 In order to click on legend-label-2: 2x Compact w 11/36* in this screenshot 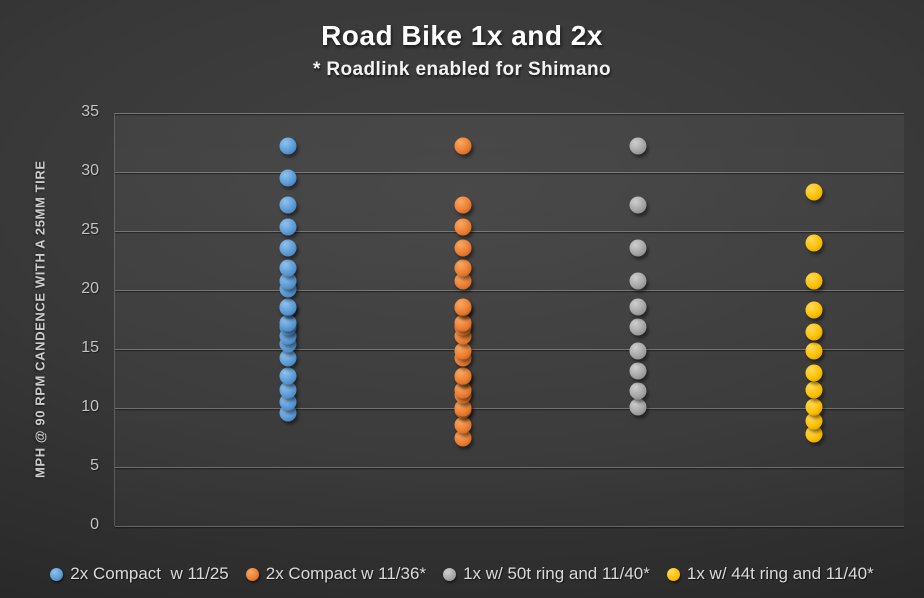, I will do `click(346, 573)`.